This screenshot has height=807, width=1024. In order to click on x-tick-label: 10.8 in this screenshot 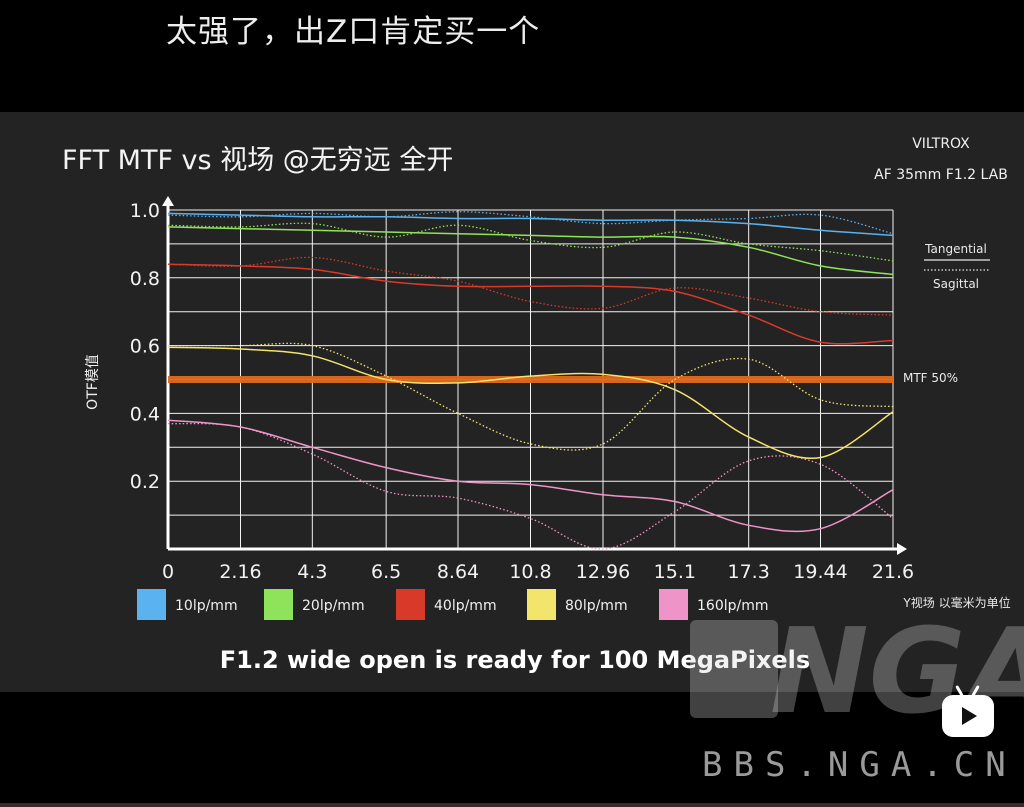, I will do `click(530, 572)`.